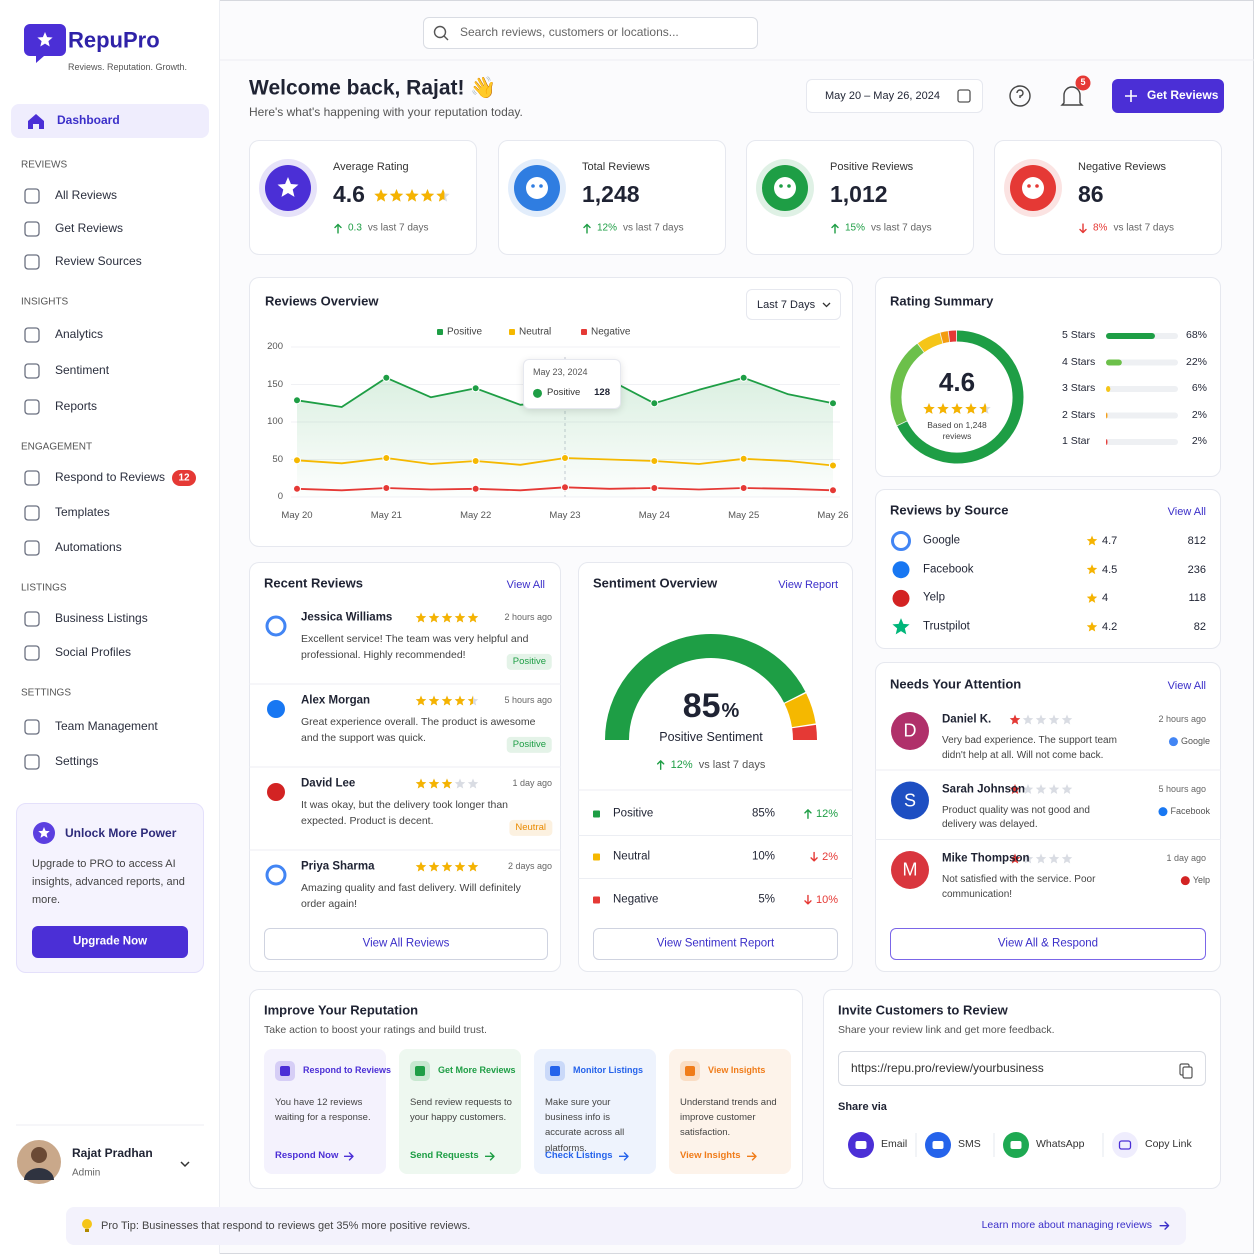  What do you see at coordinates (786, 304) in the screenshot?
I see `period-label: Last 7 Days` at bounding box center [786, 304].